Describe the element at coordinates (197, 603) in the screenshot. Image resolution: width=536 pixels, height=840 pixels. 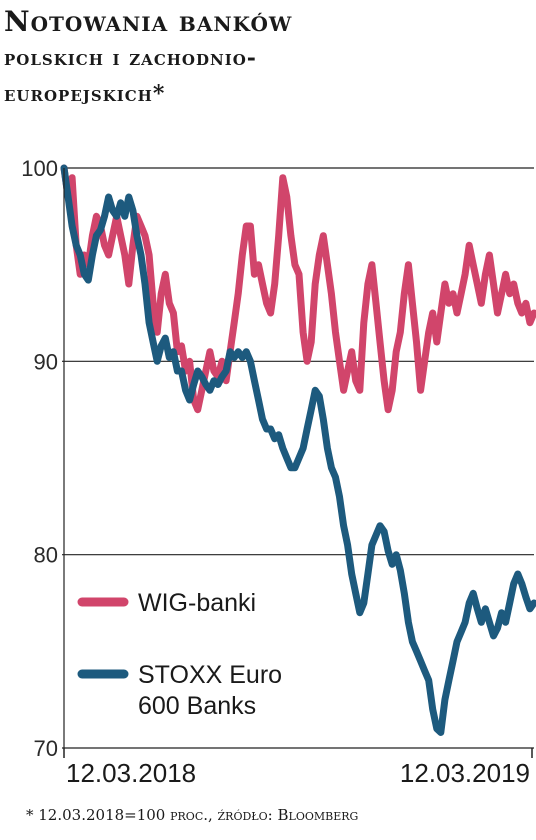
I see `legend-label-wig-banki: WIG-banki` at that location.